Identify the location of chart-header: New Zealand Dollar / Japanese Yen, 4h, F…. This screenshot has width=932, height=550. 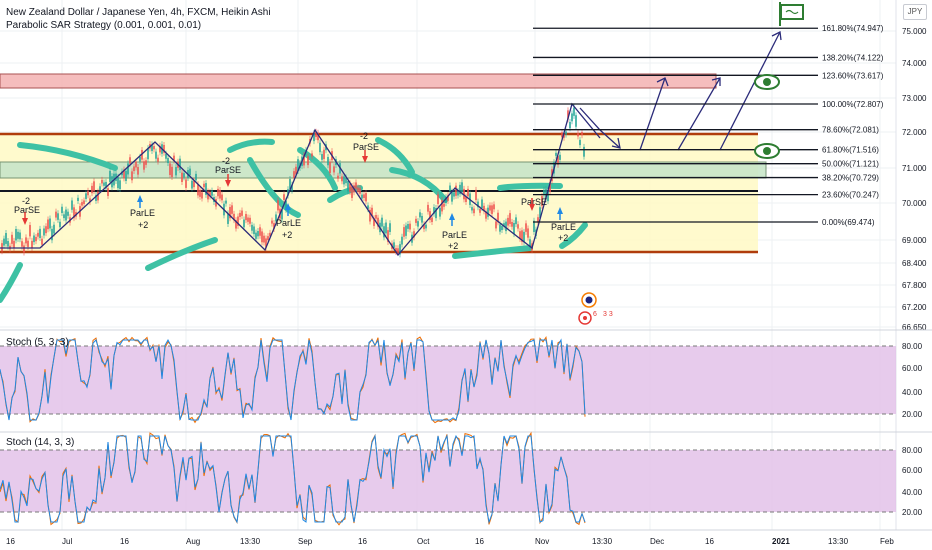
(138, 19).